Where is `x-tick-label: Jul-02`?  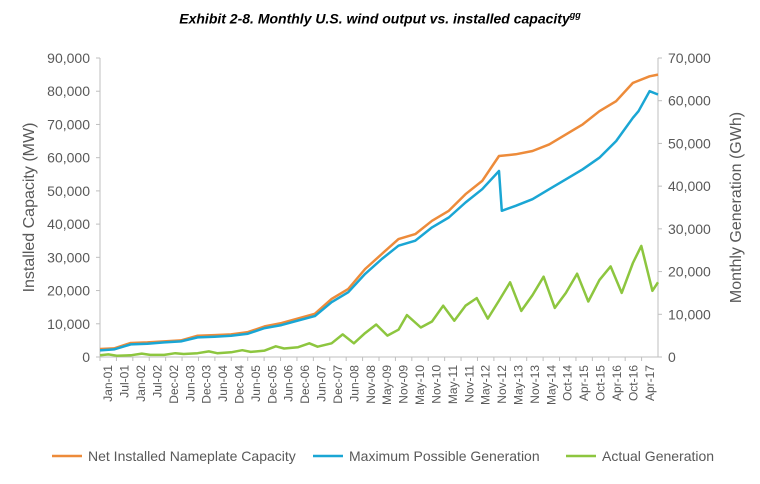
x-tick-label: Jul-02 is located at coordinates (157, 381).